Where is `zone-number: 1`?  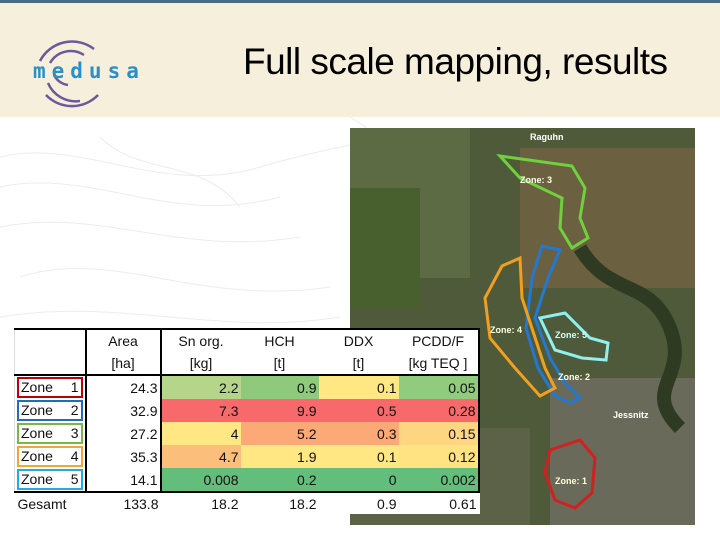 zone-number: 1 is located at coordinates (74, 387).